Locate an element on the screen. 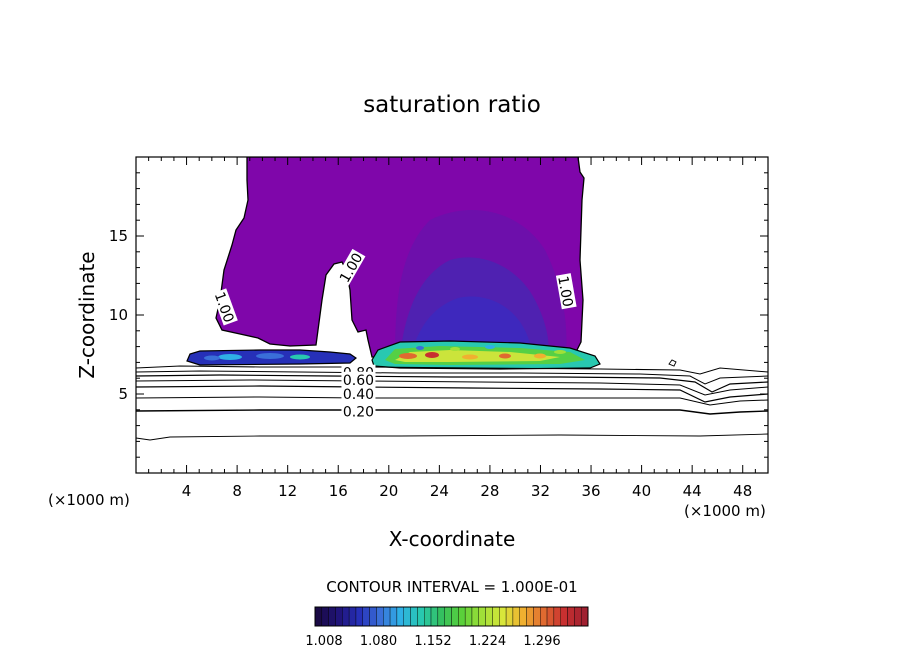  contour-label-text: 0.60 is located at coordinates (358, 381).